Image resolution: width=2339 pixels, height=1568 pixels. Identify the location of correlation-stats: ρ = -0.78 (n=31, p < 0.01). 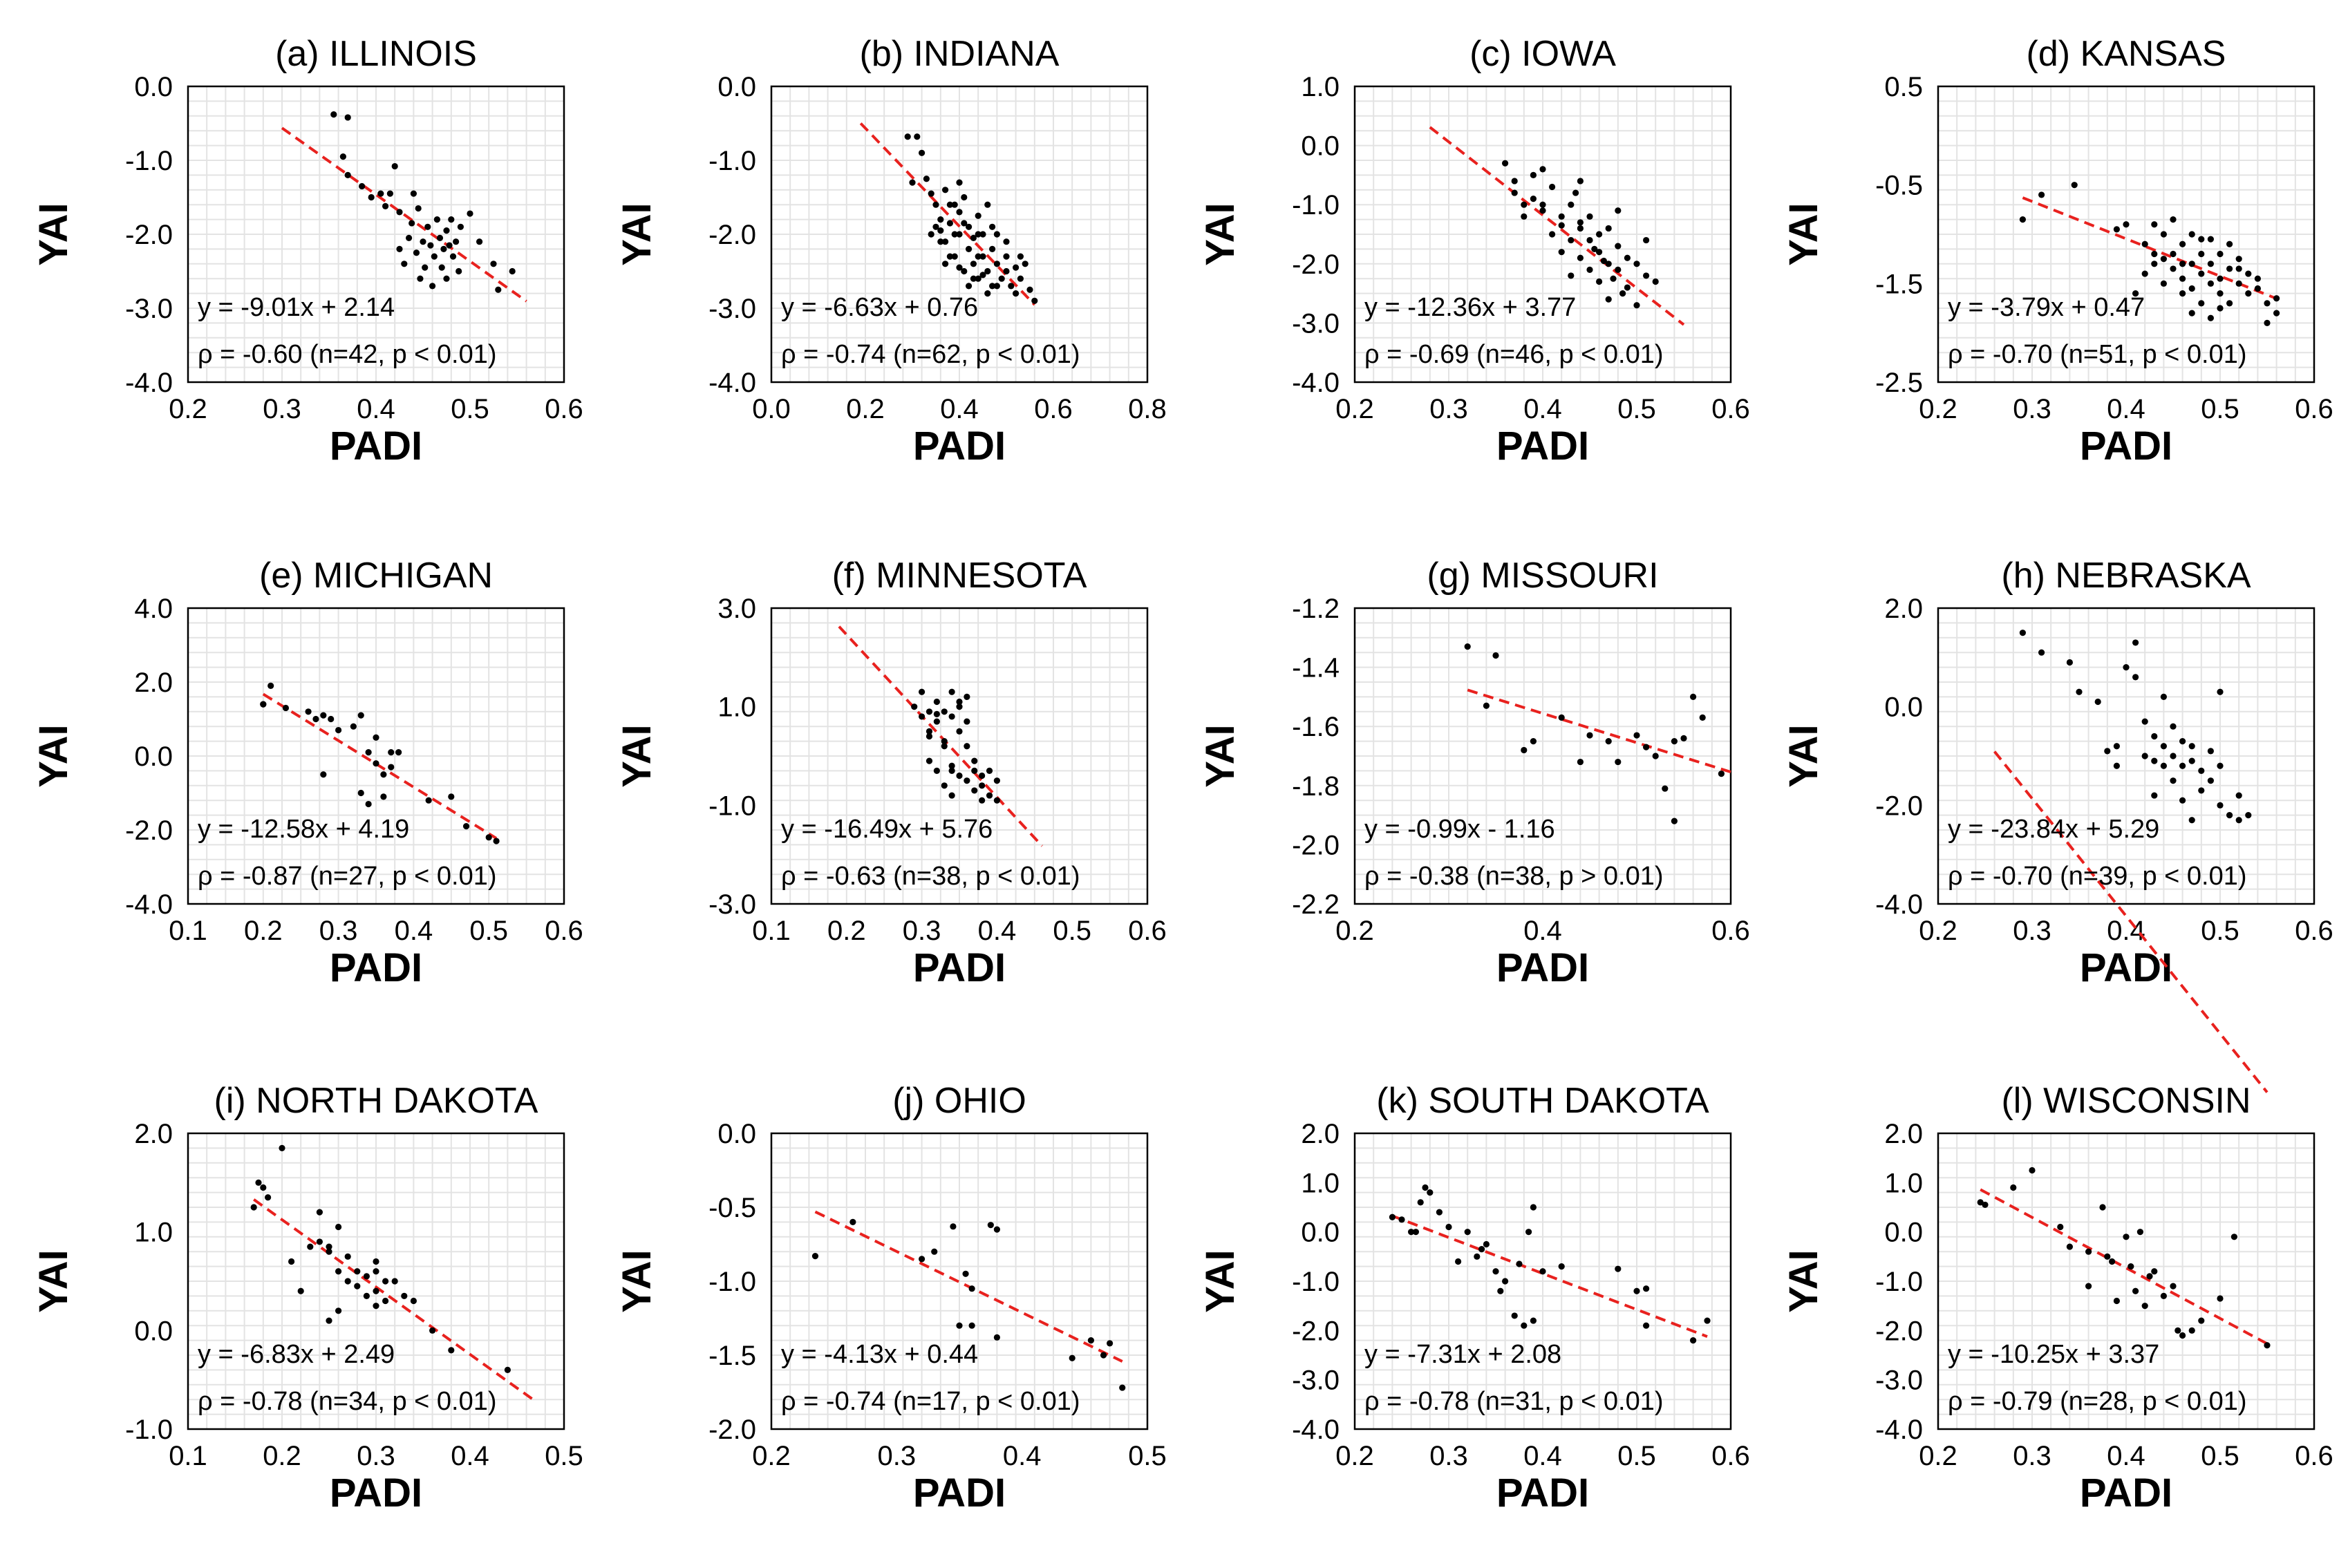
(1514, 1401).